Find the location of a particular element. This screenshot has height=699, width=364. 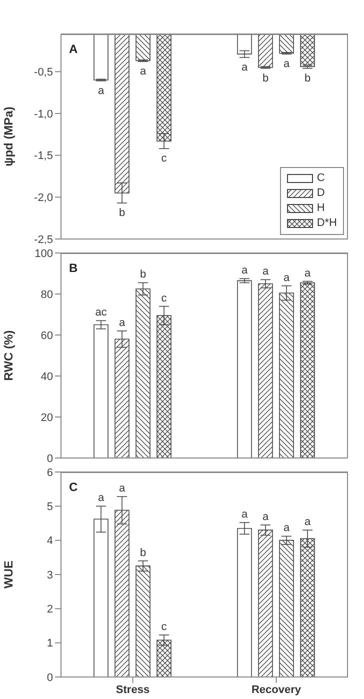

y-tick-label: 100 is located at coordinates (43, 254).